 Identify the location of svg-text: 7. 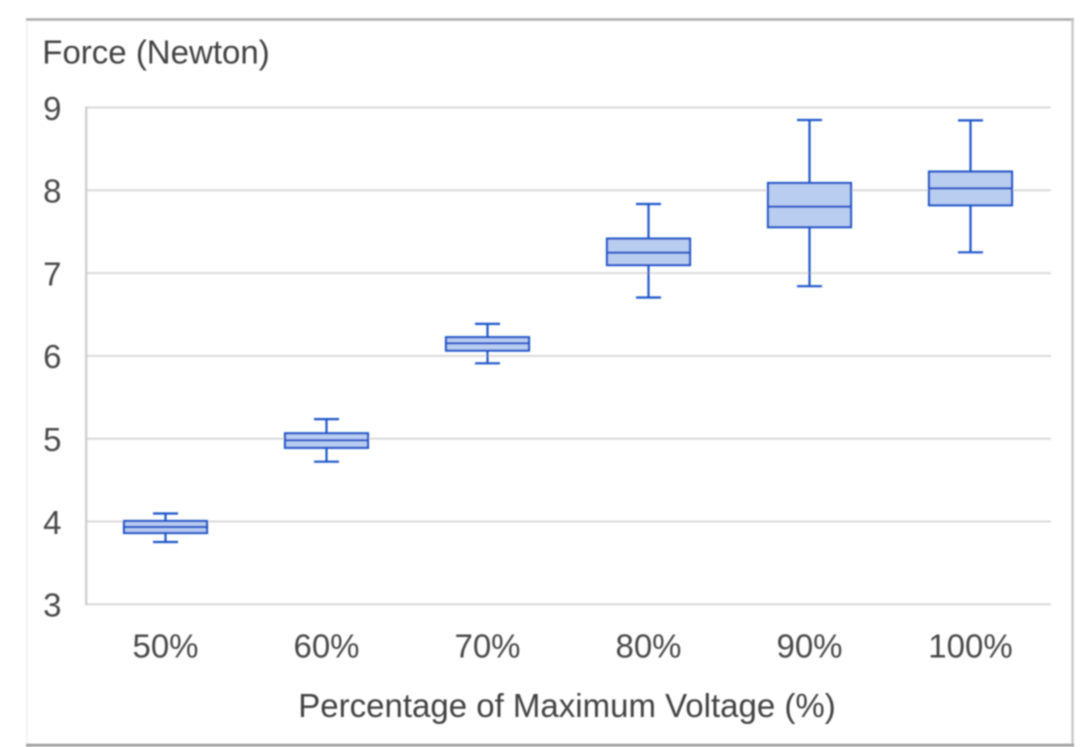
(52, 273).